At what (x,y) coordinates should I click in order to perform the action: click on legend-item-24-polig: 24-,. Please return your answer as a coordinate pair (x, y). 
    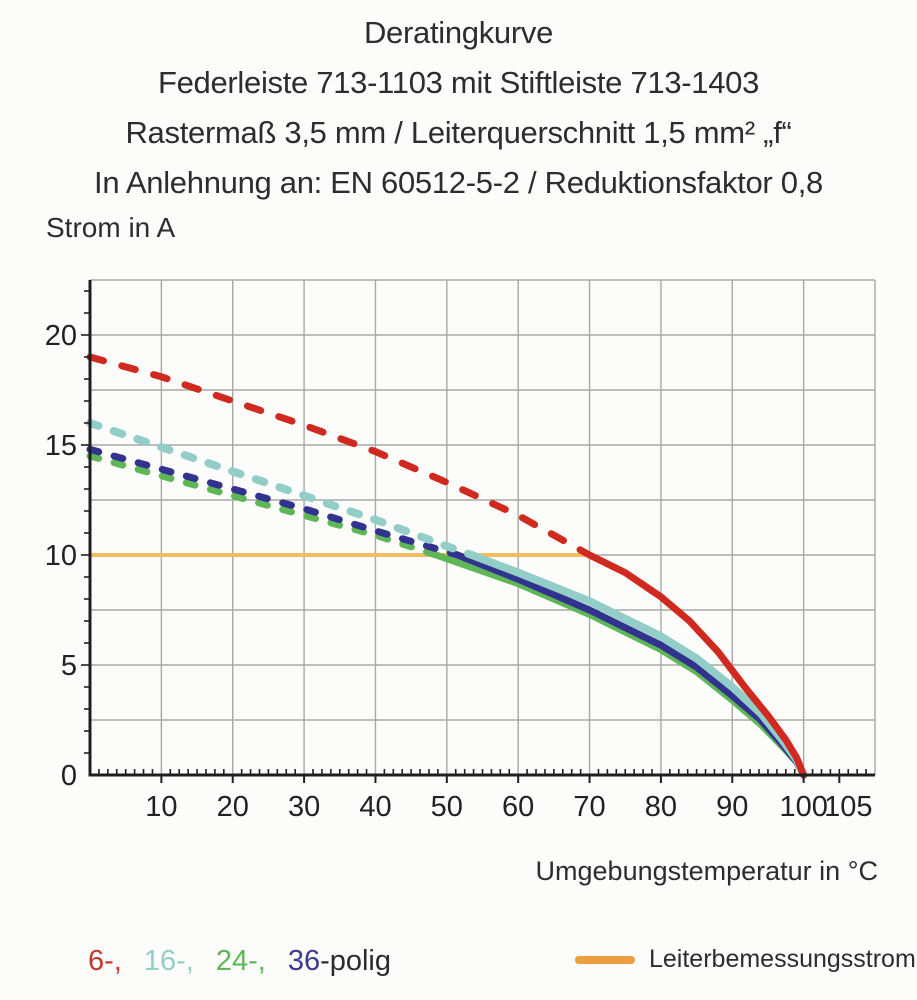
    Looking at the image, I should click on (240, 961).